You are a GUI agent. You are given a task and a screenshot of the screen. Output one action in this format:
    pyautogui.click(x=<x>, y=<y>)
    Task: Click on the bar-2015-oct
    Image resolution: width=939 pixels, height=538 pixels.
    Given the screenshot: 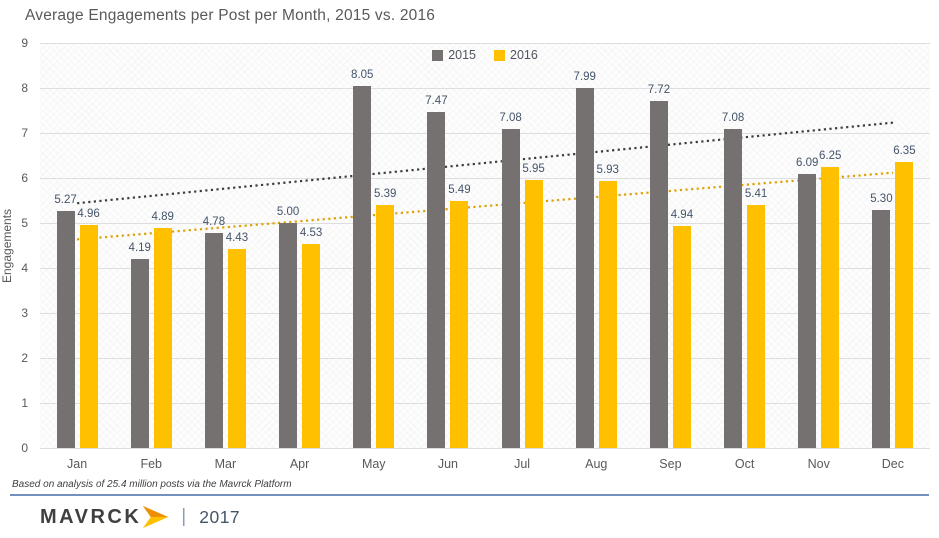 What is the action you would take?
    pyautogui.click(x=733, y=288)
    